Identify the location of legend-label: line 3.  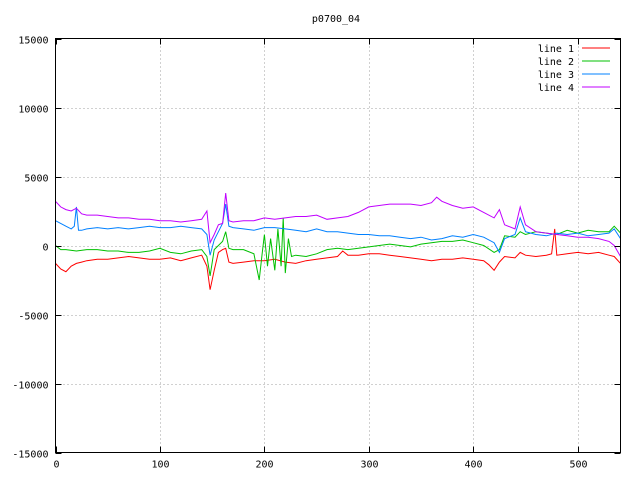
(556, 75).